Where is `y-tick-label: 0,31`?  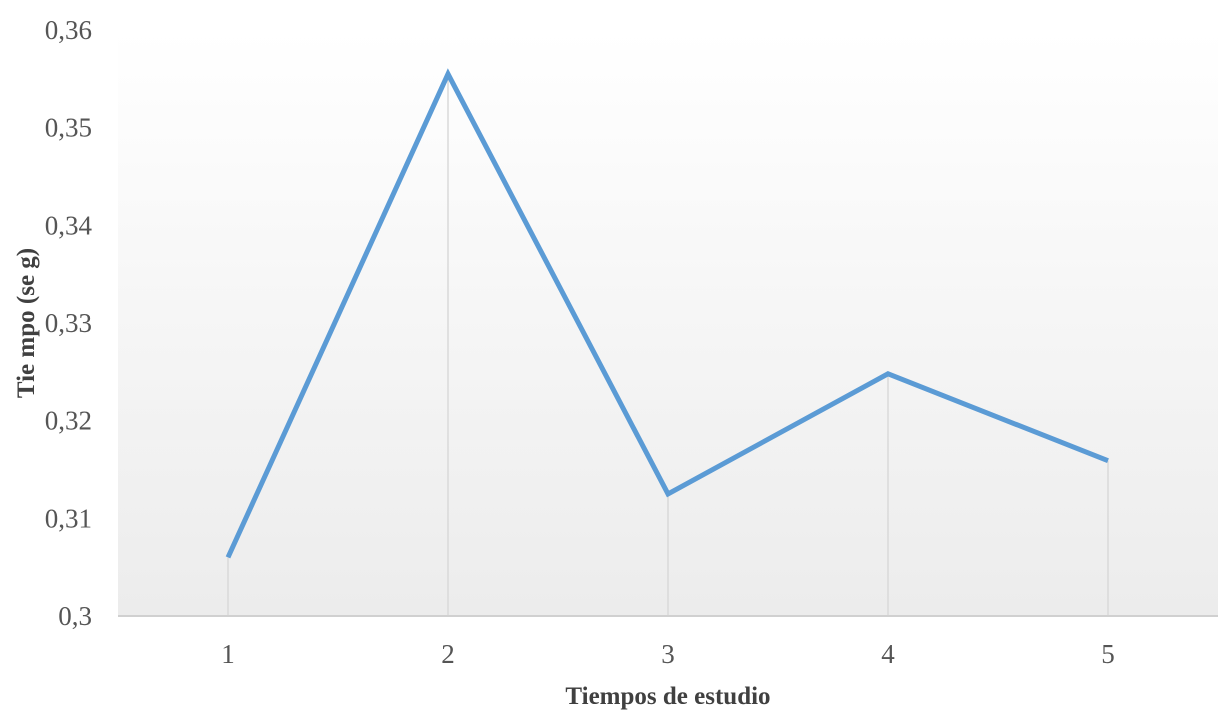
y-tick-label: 0,31 is located at coordinates (68, 518).